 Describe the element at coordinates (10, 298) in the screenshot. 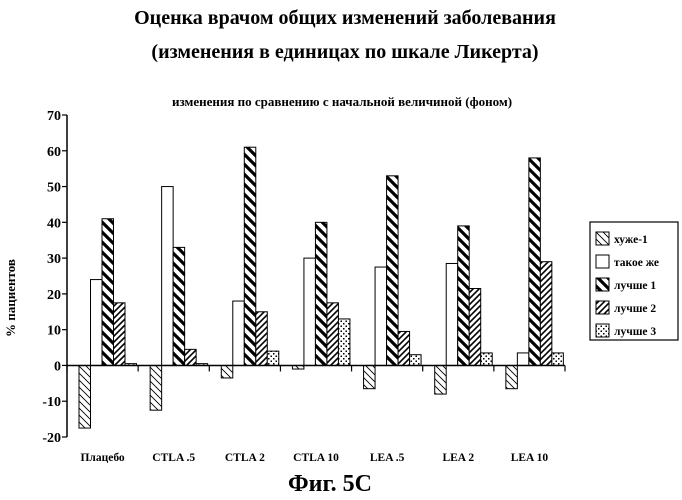

I see `y-axis-label: % пациентов` at that location.